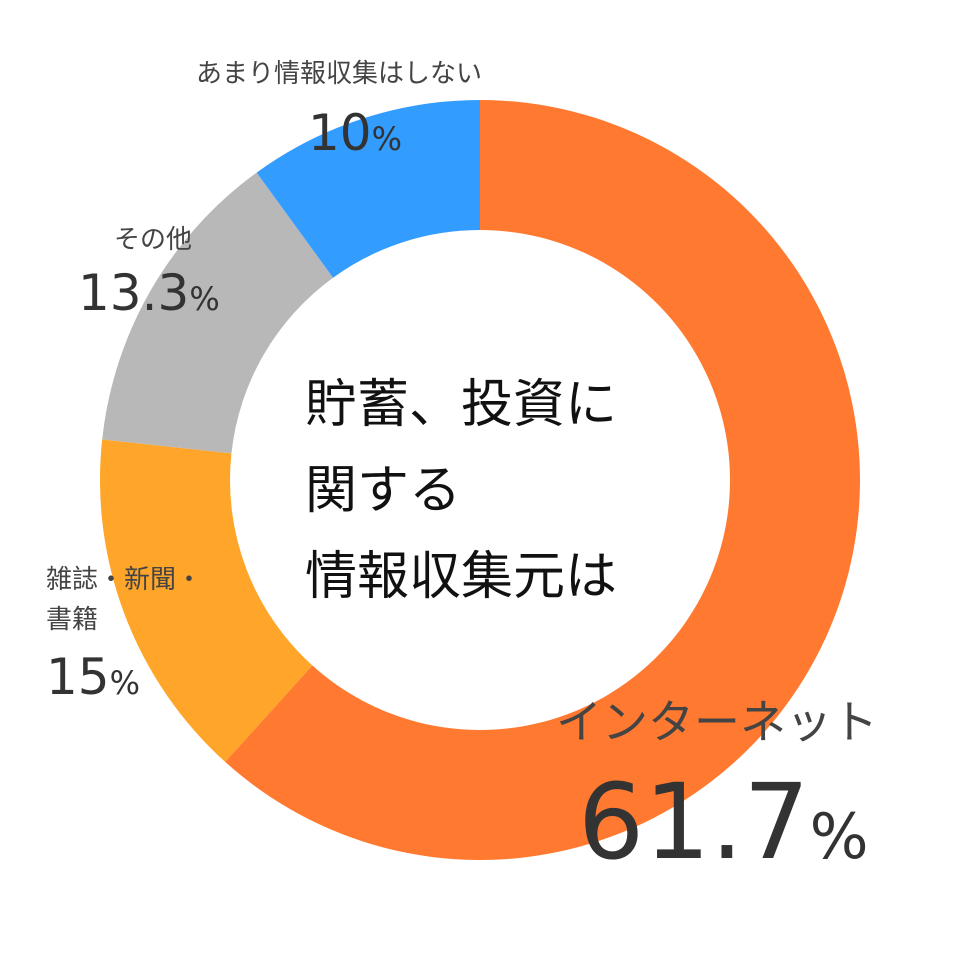 This screenshot has width=960, height=960. Describe the element at coordinates (206, 600) in the screenshot. I see `slice-magazine` at that location.